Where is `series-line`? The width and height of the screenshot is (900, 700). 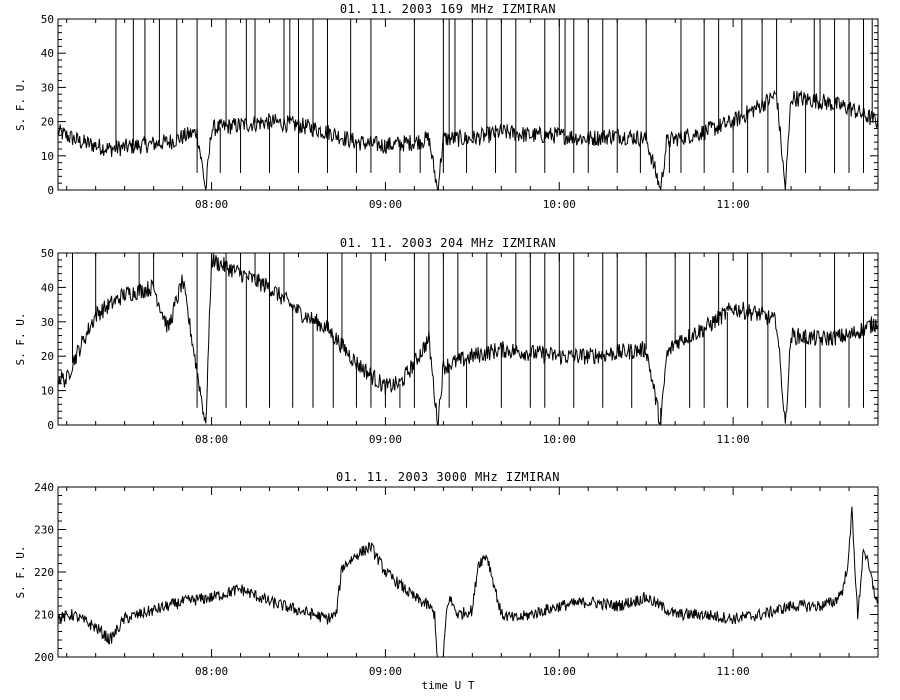 series-line is located at coordinates (468, 140).